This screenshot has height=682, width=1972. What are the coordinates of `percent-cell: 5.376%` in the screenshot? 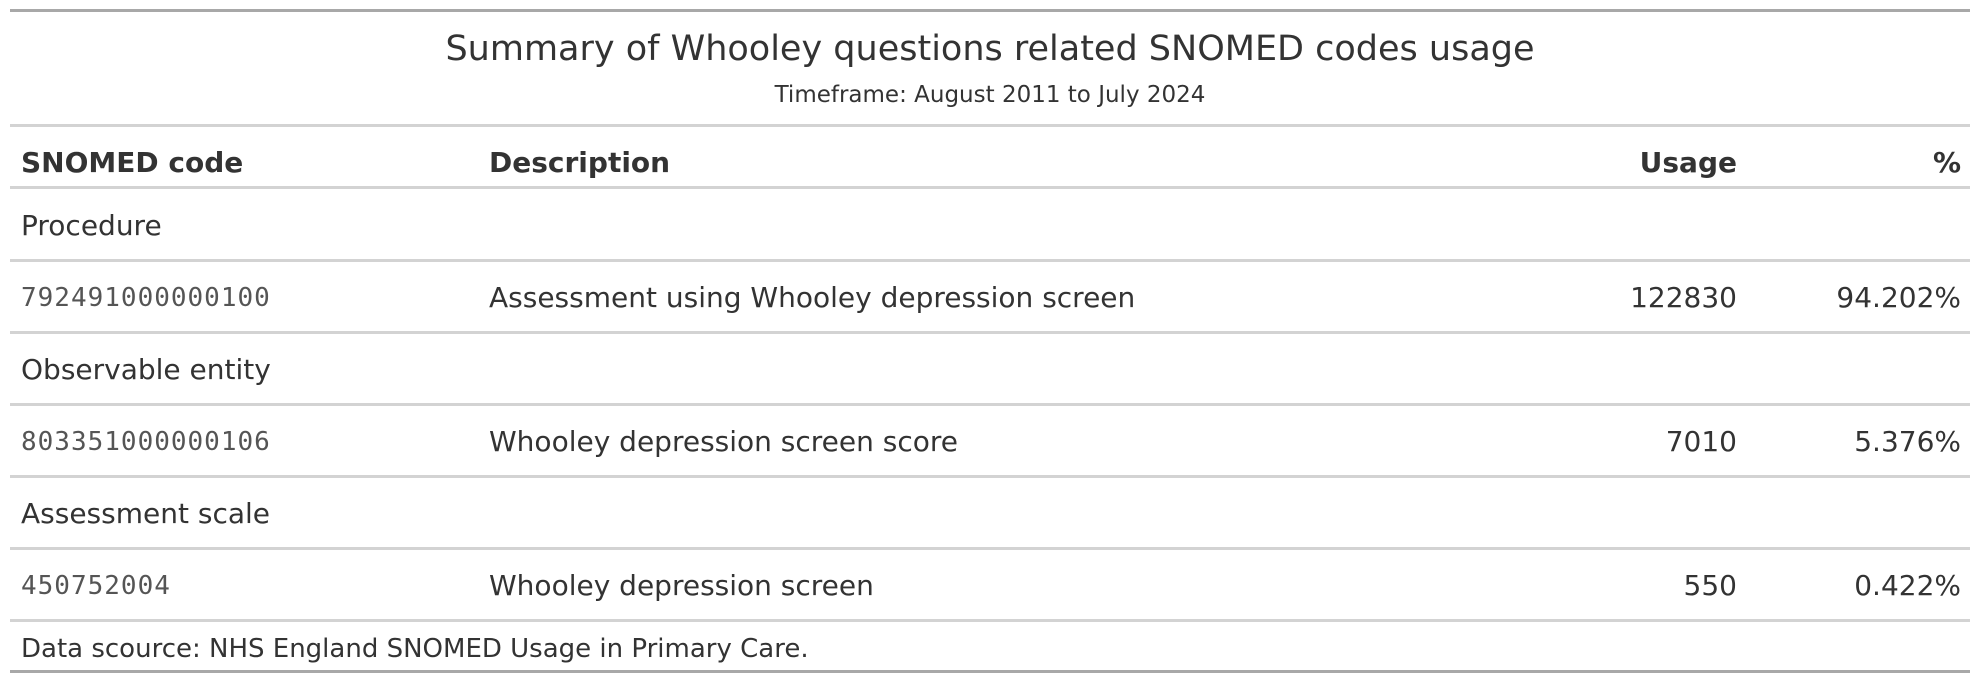 It's located at (1907, 441).